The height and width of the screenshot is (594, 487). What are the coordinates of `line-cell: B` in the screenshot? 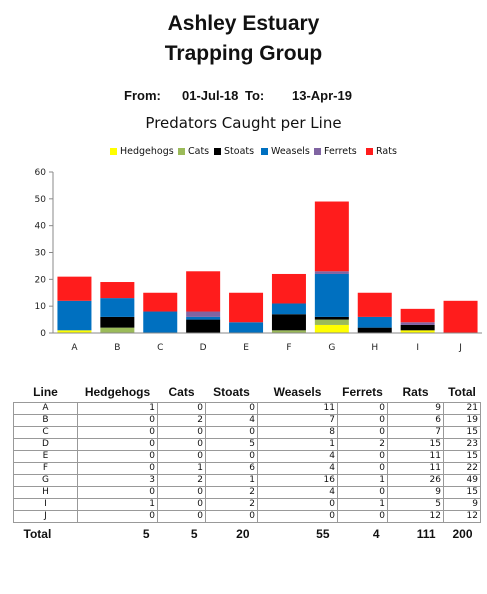 It's located at (45, 420).